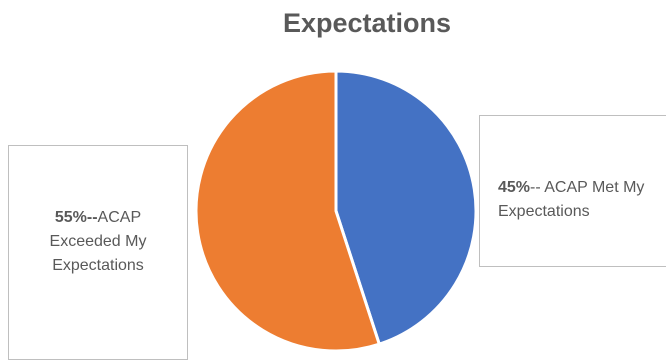  I want to click on callout-met: 45%-- ACAP Met My Expectations, so click(572, 191).